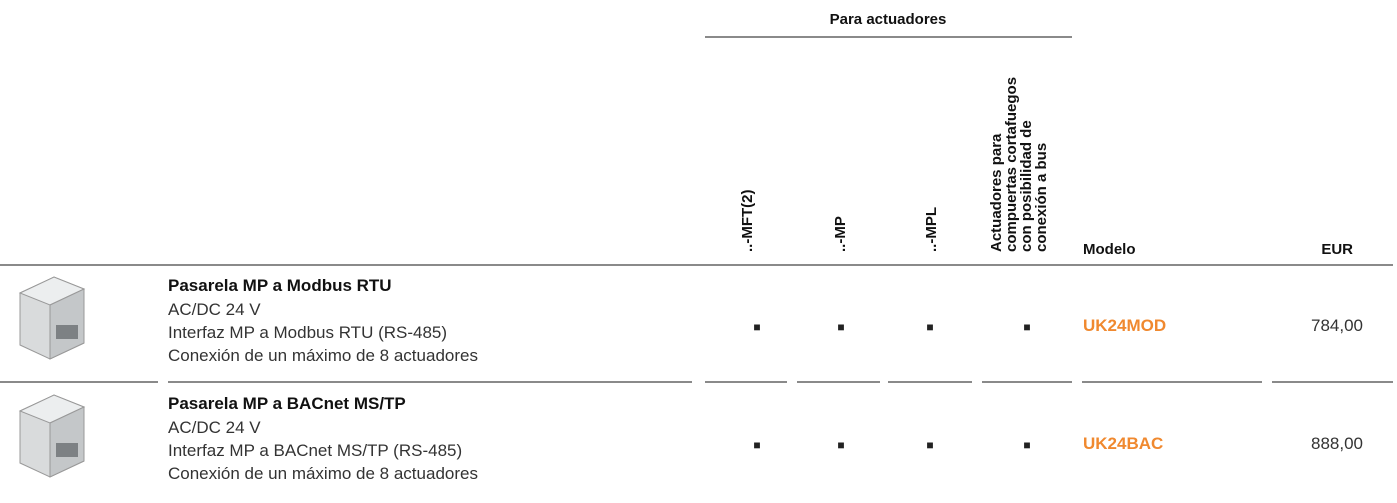 The height and width of the screenshot is (503, 1397). Describe the element at coordinates (1337, 443) in the screenshot. I see `price: 888,00` at that location.